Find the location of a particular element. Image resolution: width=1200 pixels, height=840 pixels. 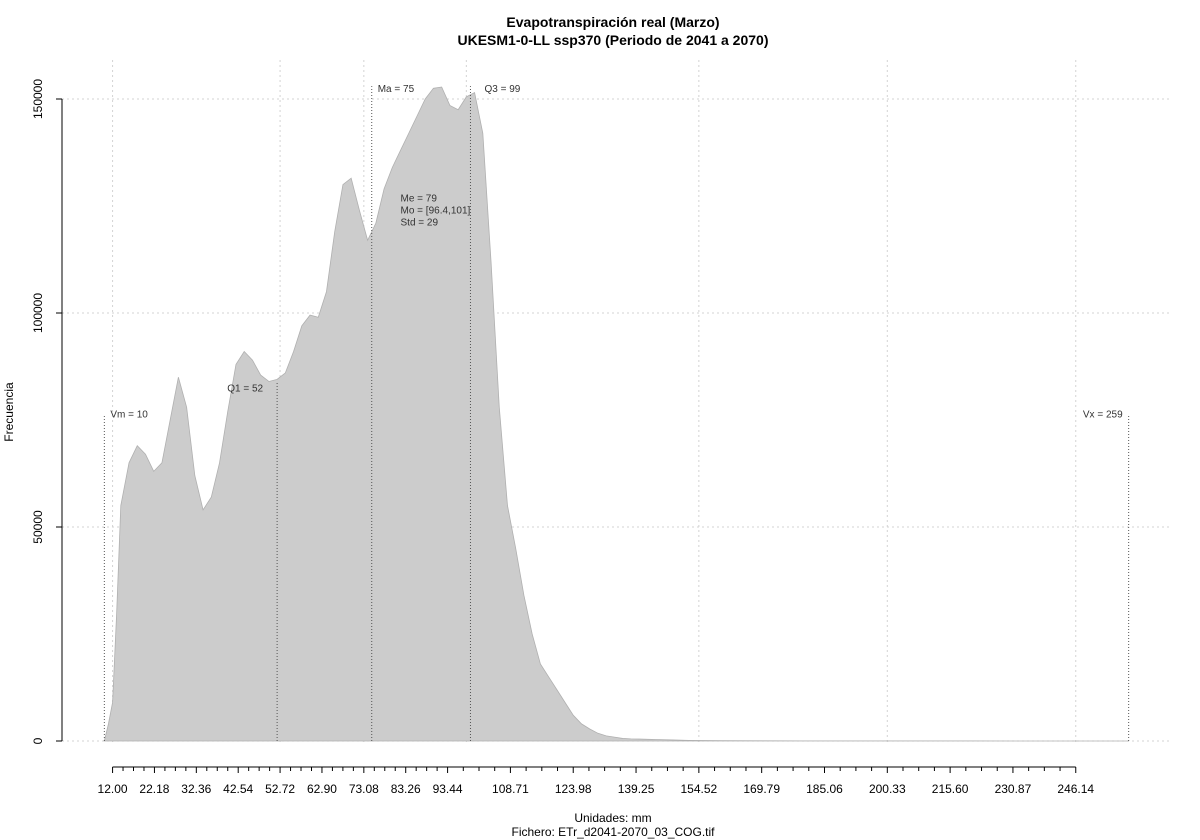

x-tick-label: 32.36 is located at coordinates (196, 789).